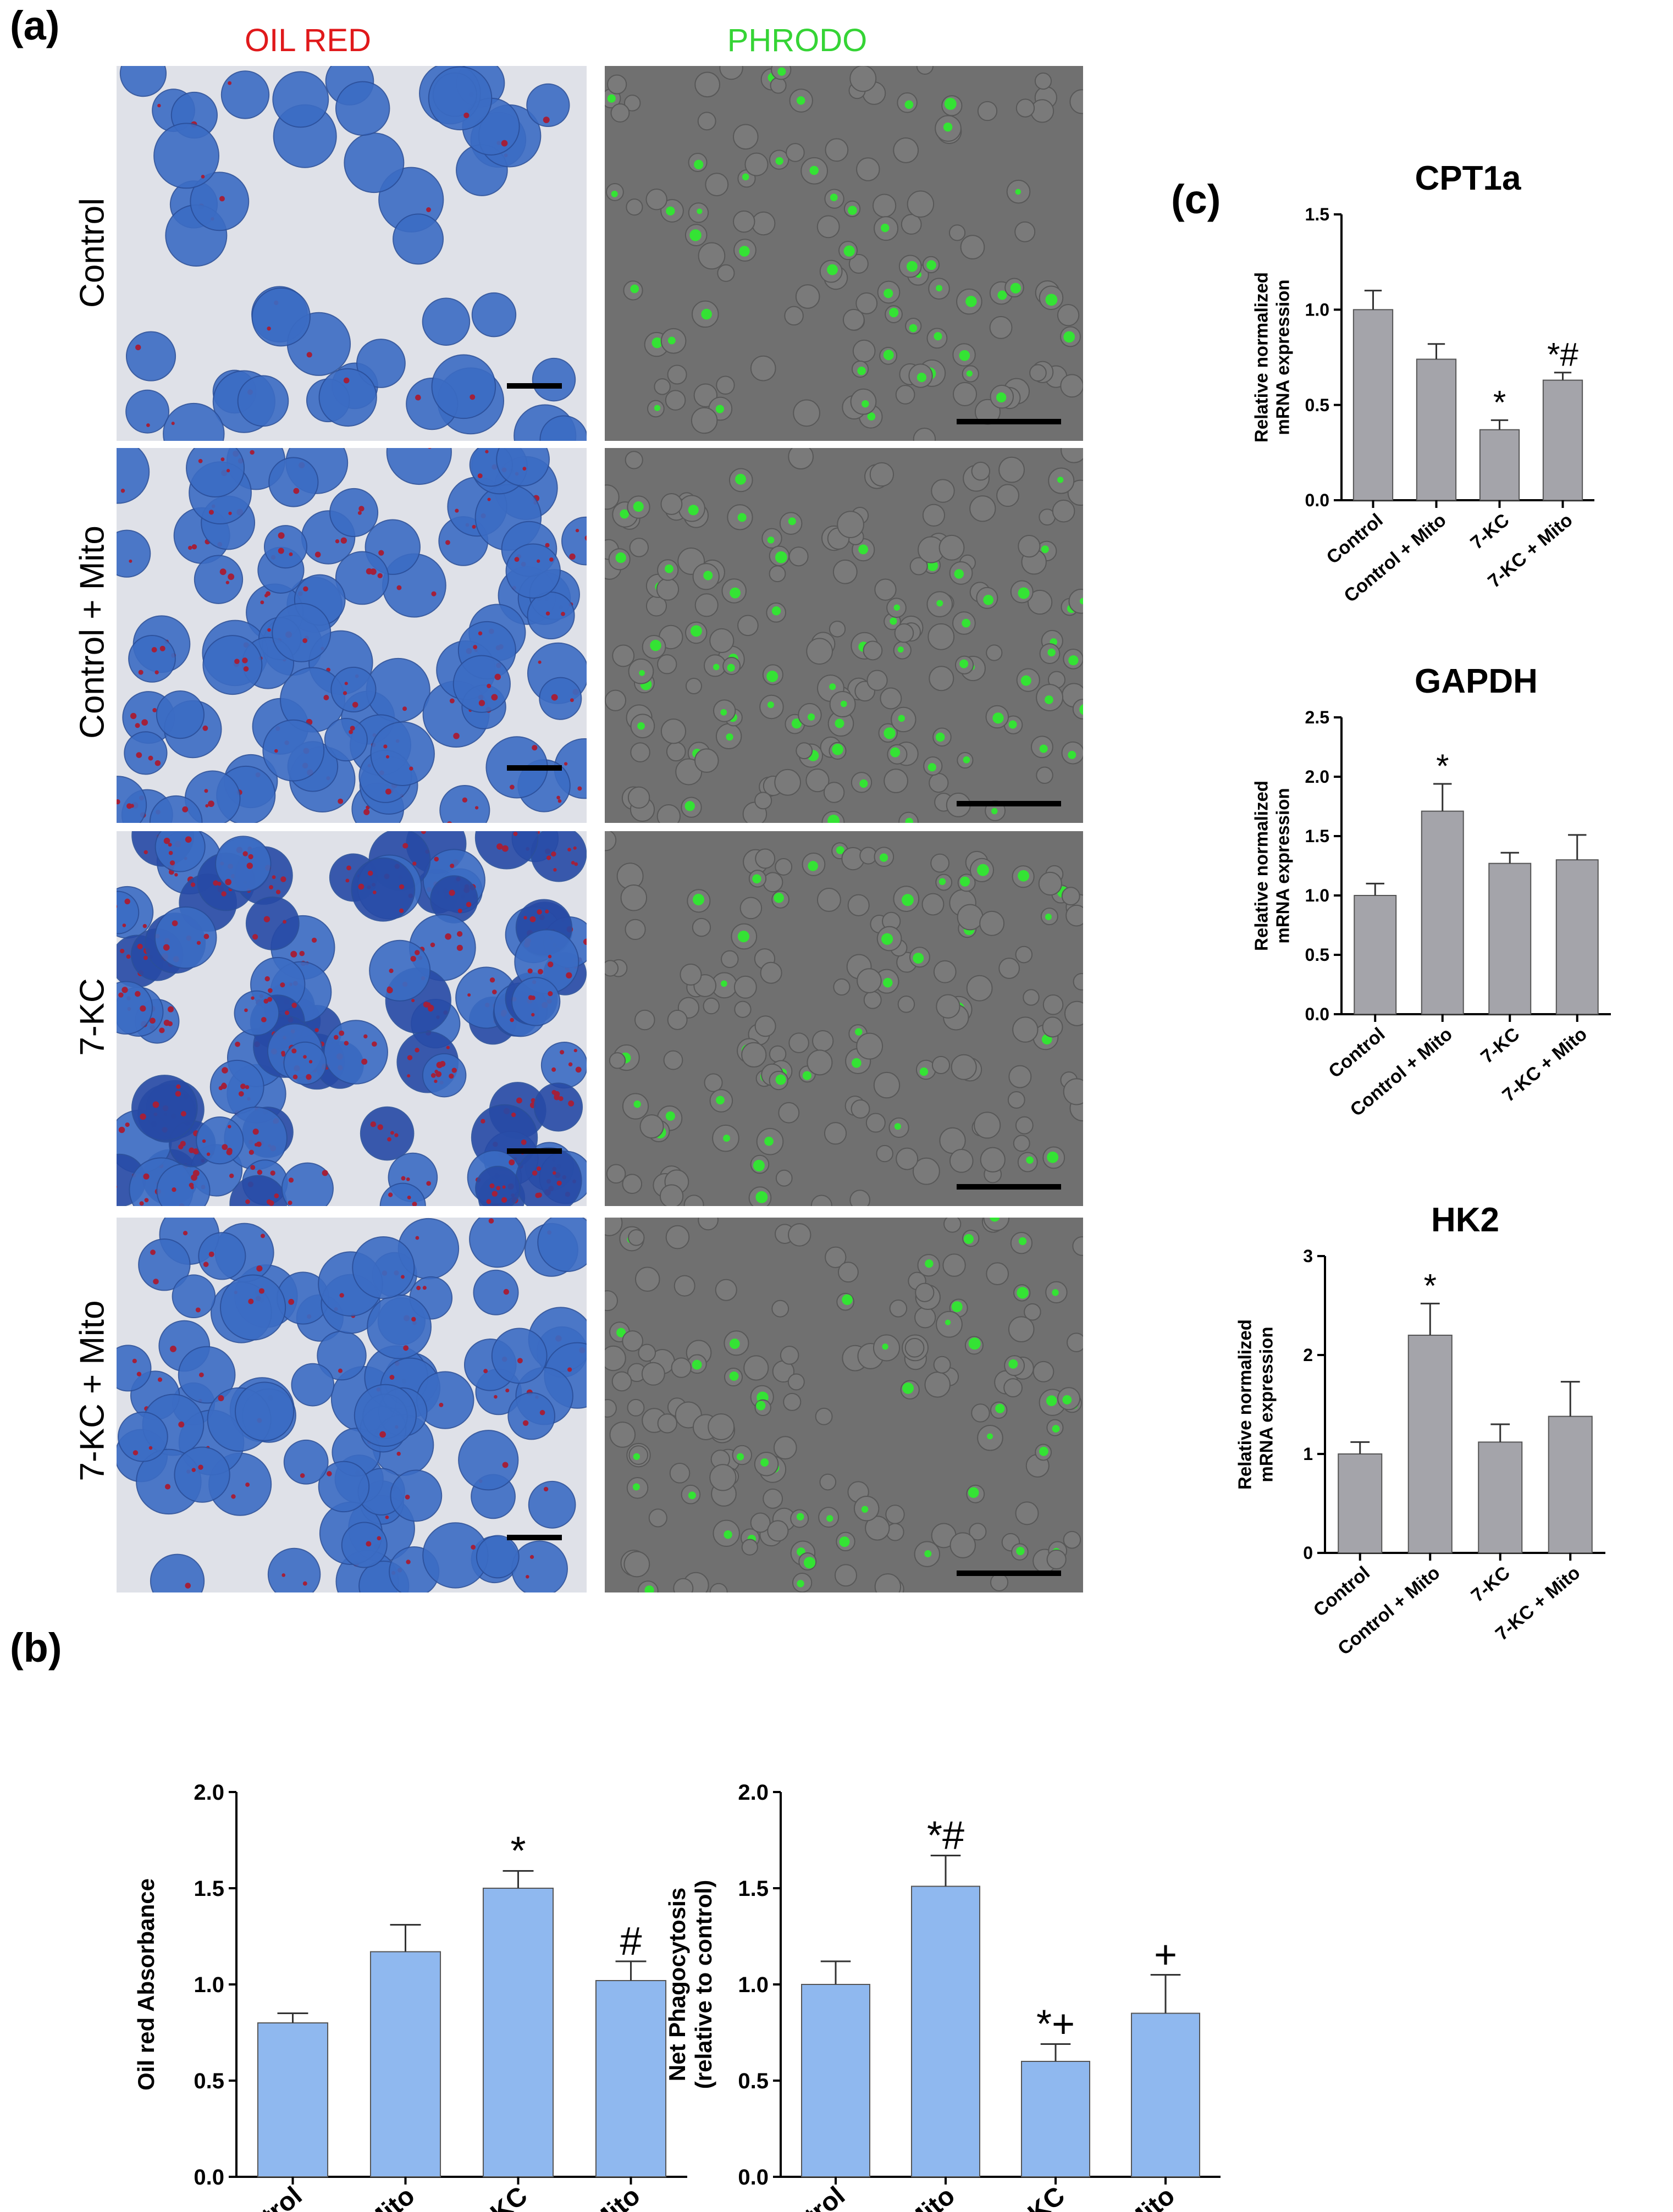  Describe the element at coordinates (352, 1405) in the screenshot. I see `micrograph-oil-red-7kc-mito` at that location.